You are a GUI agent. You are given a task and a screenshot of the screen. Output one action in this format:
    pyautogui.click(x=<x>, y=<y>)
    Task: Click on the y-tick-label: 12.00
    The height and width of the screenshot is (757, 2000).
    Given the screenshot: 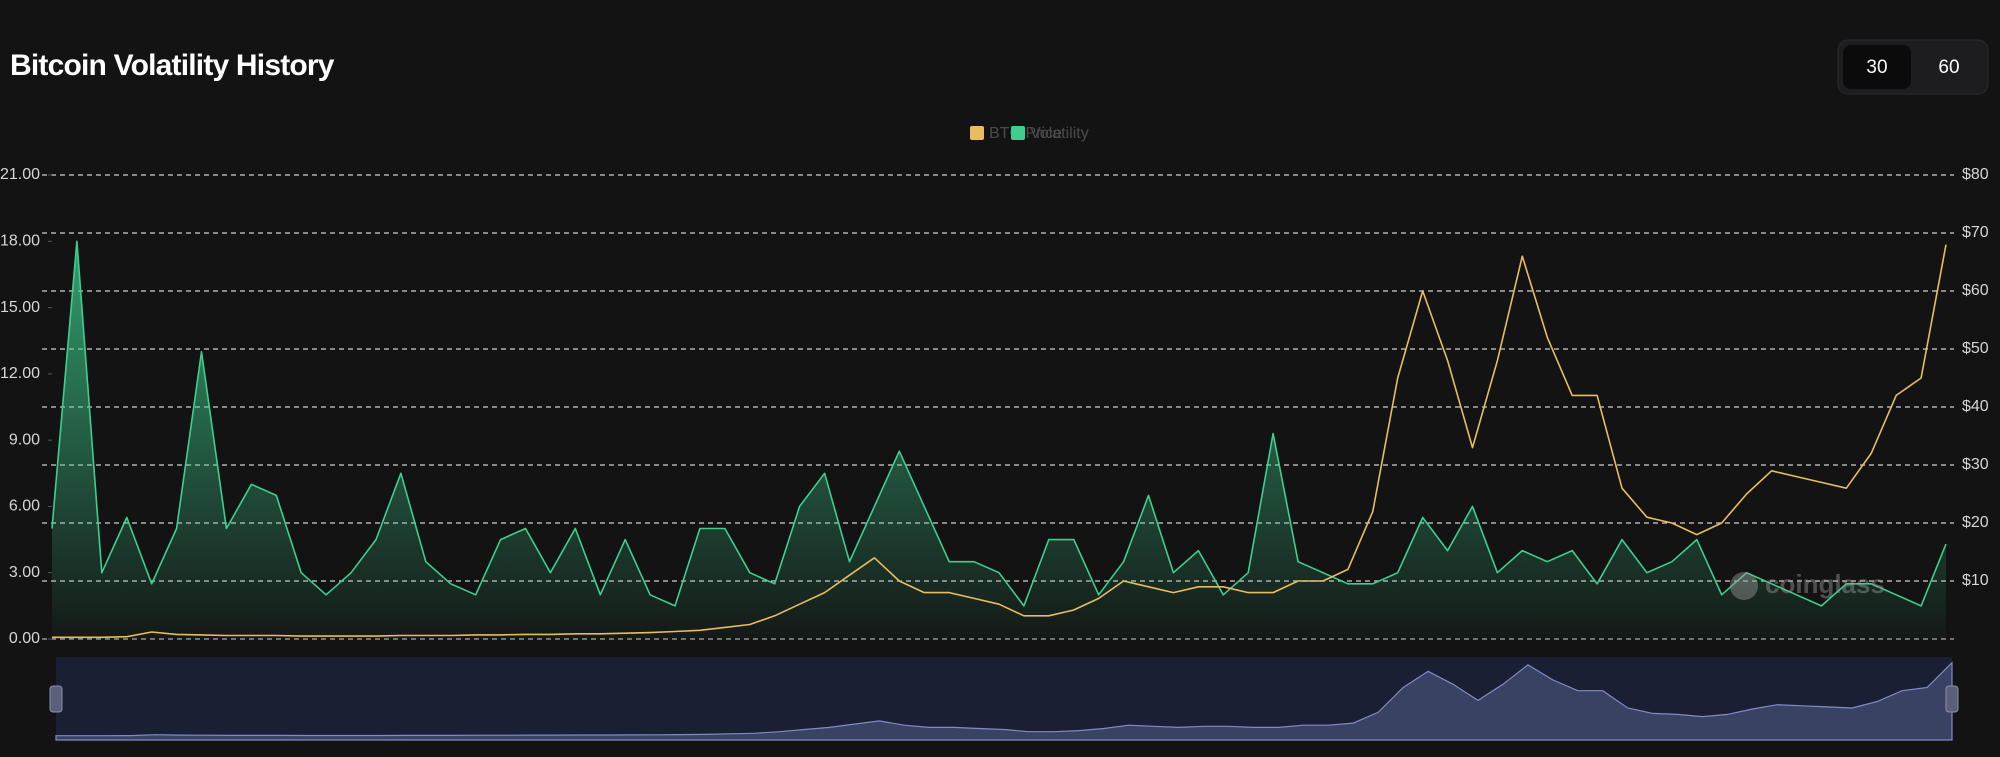 What is the action you would take?
    pyautogui.click(x=20, y=373)
    